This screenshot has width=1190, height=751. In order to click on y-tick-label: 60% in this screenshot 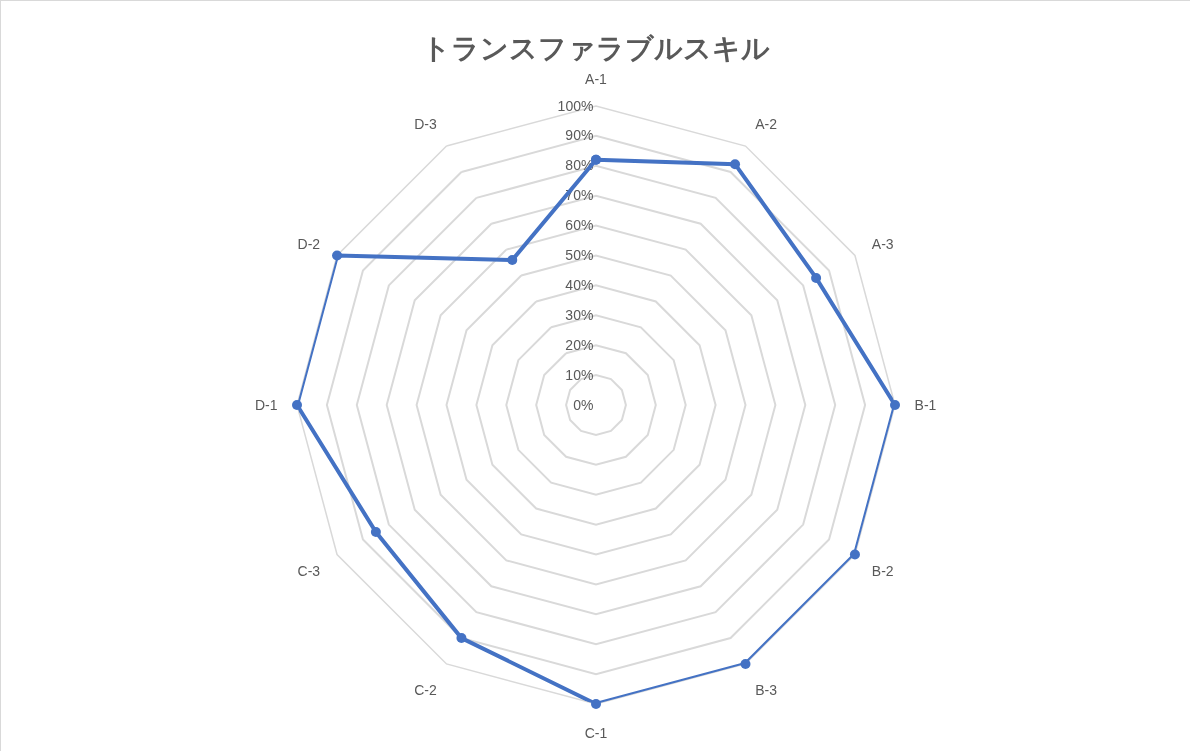, I will do `click(579, 225)`.